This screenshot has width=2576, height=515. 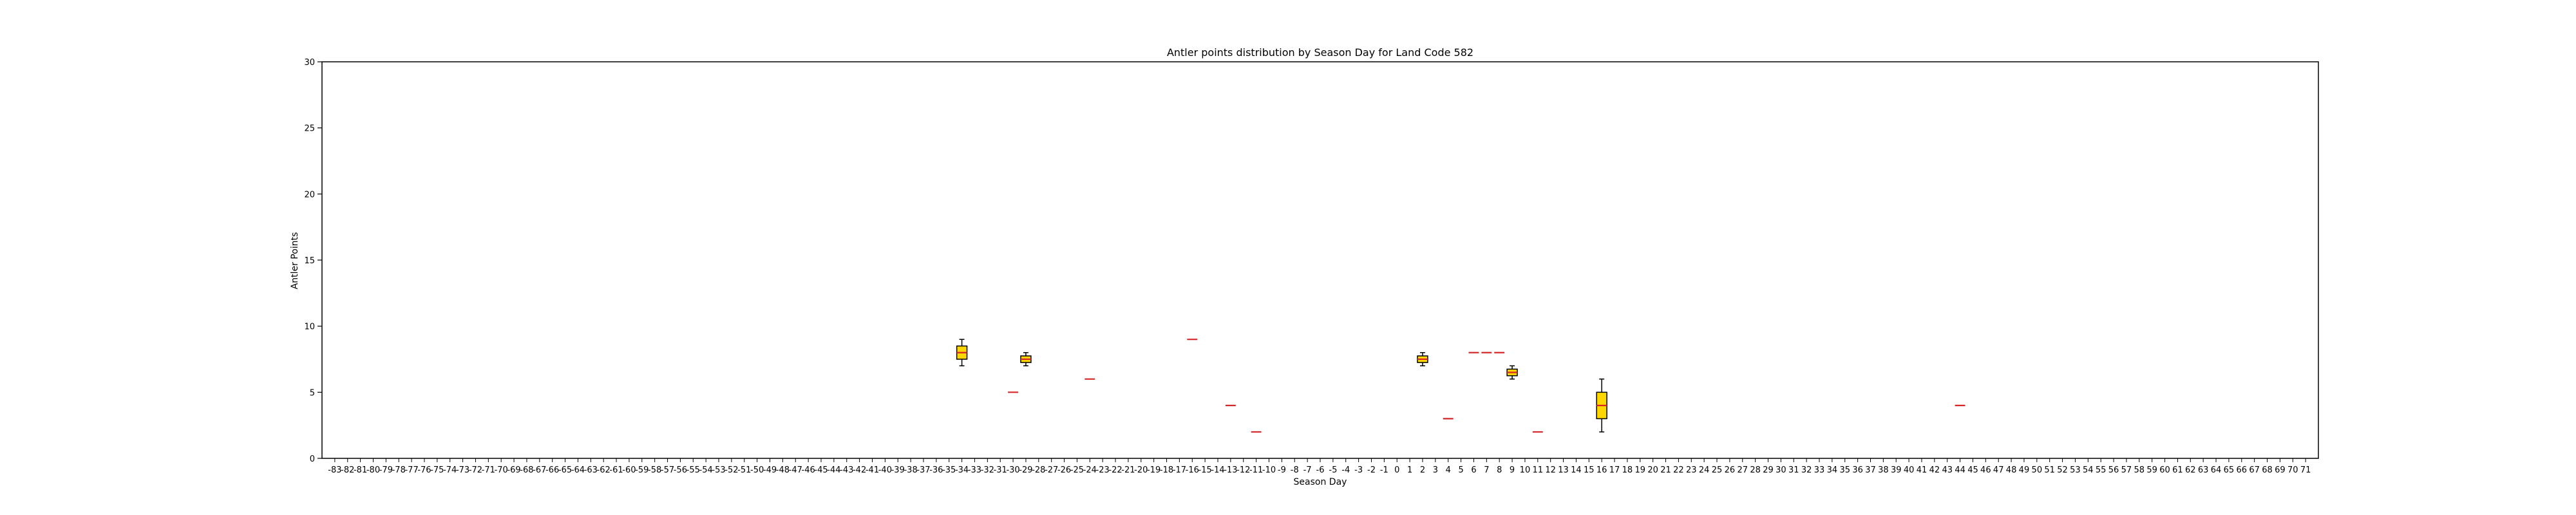 I want to click on x-tick-label: 47, so click(x=1999, y=470).